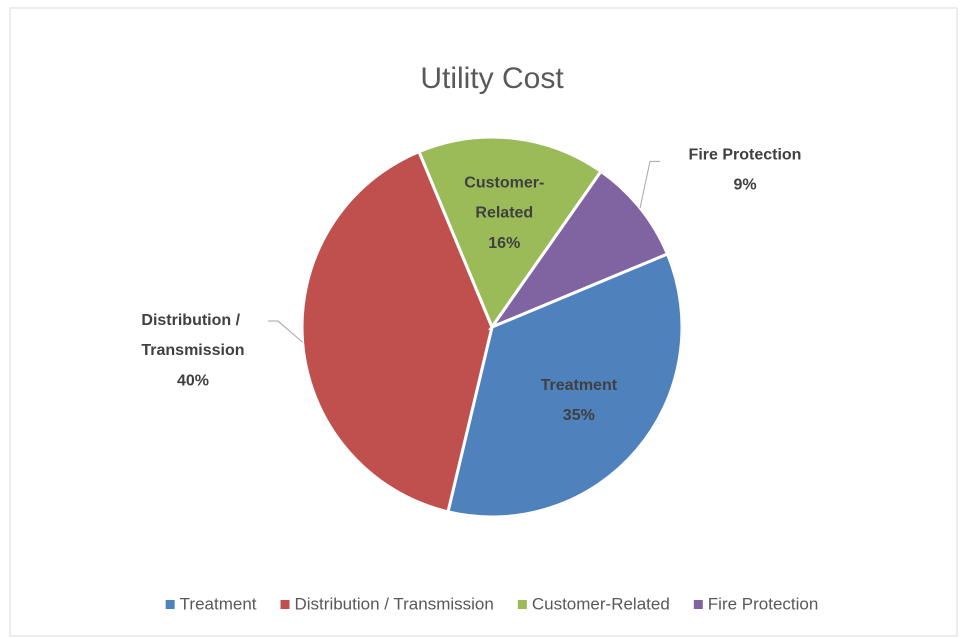 This screenshot has height=638, width=961. I want to click on data-label-name: Distribution / Transmission, so click(192, 335).